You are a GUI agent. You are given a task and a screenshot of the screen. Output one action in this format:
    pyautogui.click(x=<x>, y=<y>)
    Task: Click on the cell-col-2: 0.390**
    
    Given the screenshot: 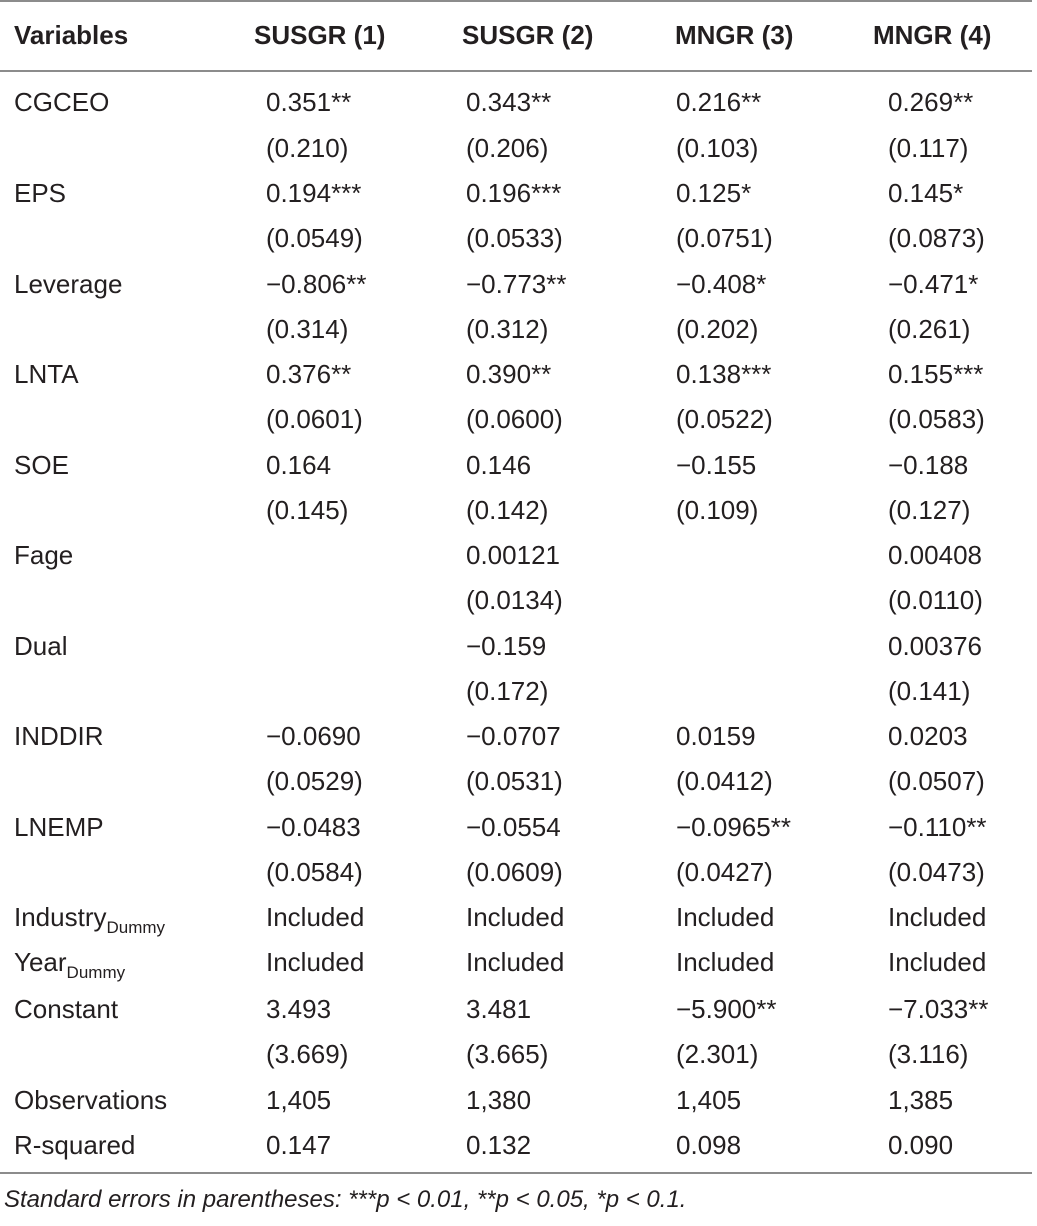 What is the action you would take?
    pyautogui.click(x=509, y=374)
    